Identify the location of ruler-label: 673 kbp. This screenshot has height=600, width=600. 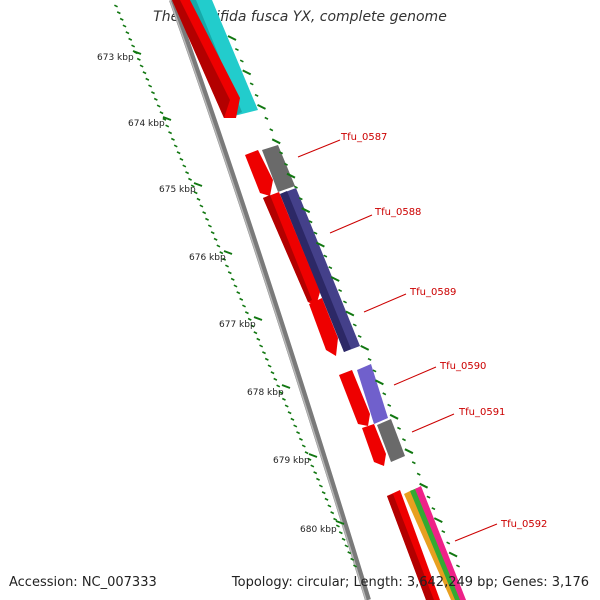
(115, 58).